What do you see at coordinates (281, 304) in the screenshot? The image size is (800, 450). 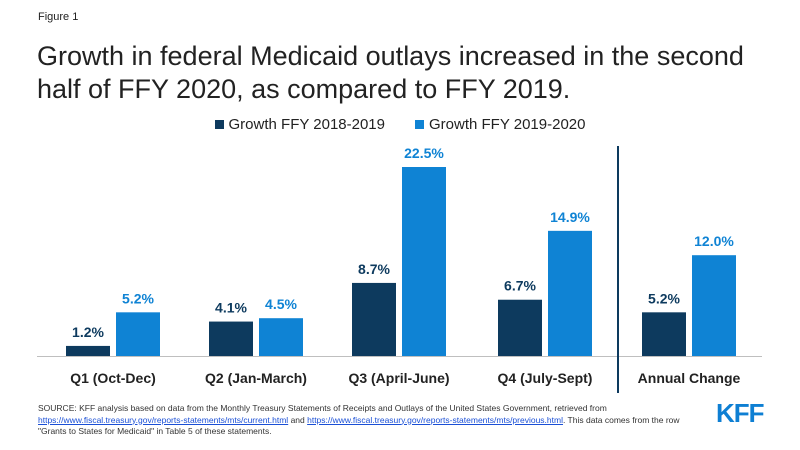 I see `data-label-s2-2: 4.5%` at bounding box center [281, 304].